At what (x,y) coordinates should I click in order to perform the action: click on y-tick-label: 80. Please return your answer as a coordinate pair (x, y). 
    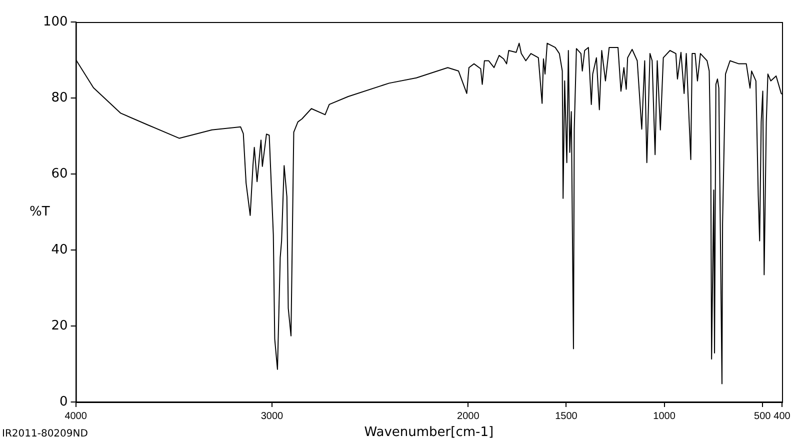
    Looking at the image, I should click on (59, 98).